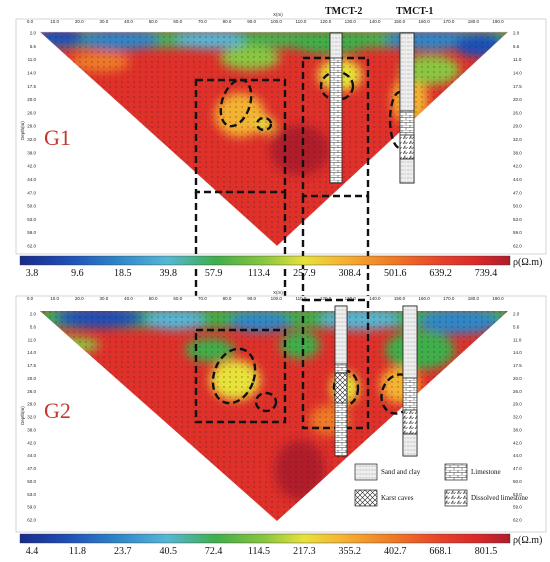  I want to click on g2-panel-label: G2, so click(57, 410).